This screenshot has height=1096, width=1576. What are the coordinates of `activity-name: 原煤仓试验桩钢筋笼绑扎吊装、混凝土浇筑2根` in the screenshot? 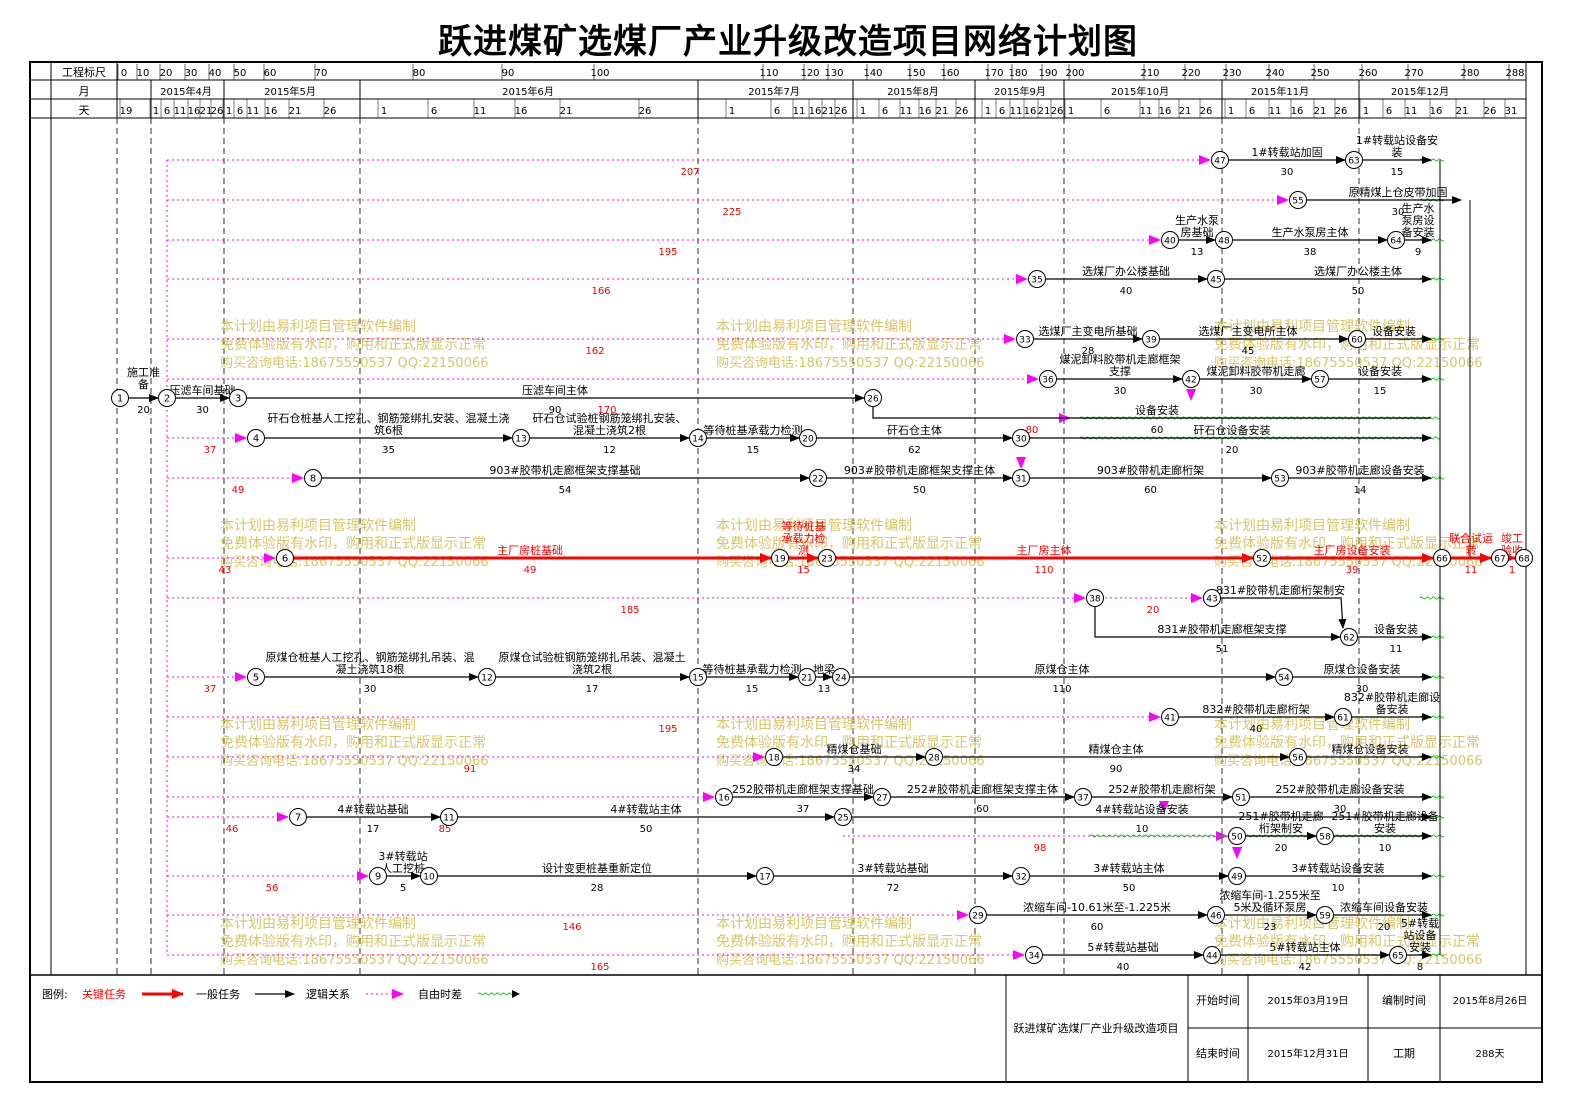 It's located at (592, 663).